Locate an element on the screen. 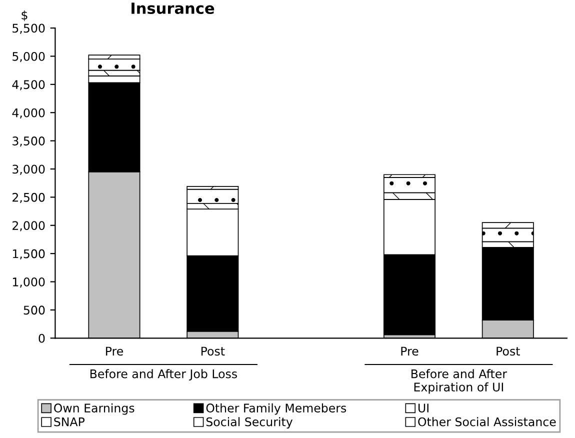  chart-title: Insurance is located at coordinates (173, 8).